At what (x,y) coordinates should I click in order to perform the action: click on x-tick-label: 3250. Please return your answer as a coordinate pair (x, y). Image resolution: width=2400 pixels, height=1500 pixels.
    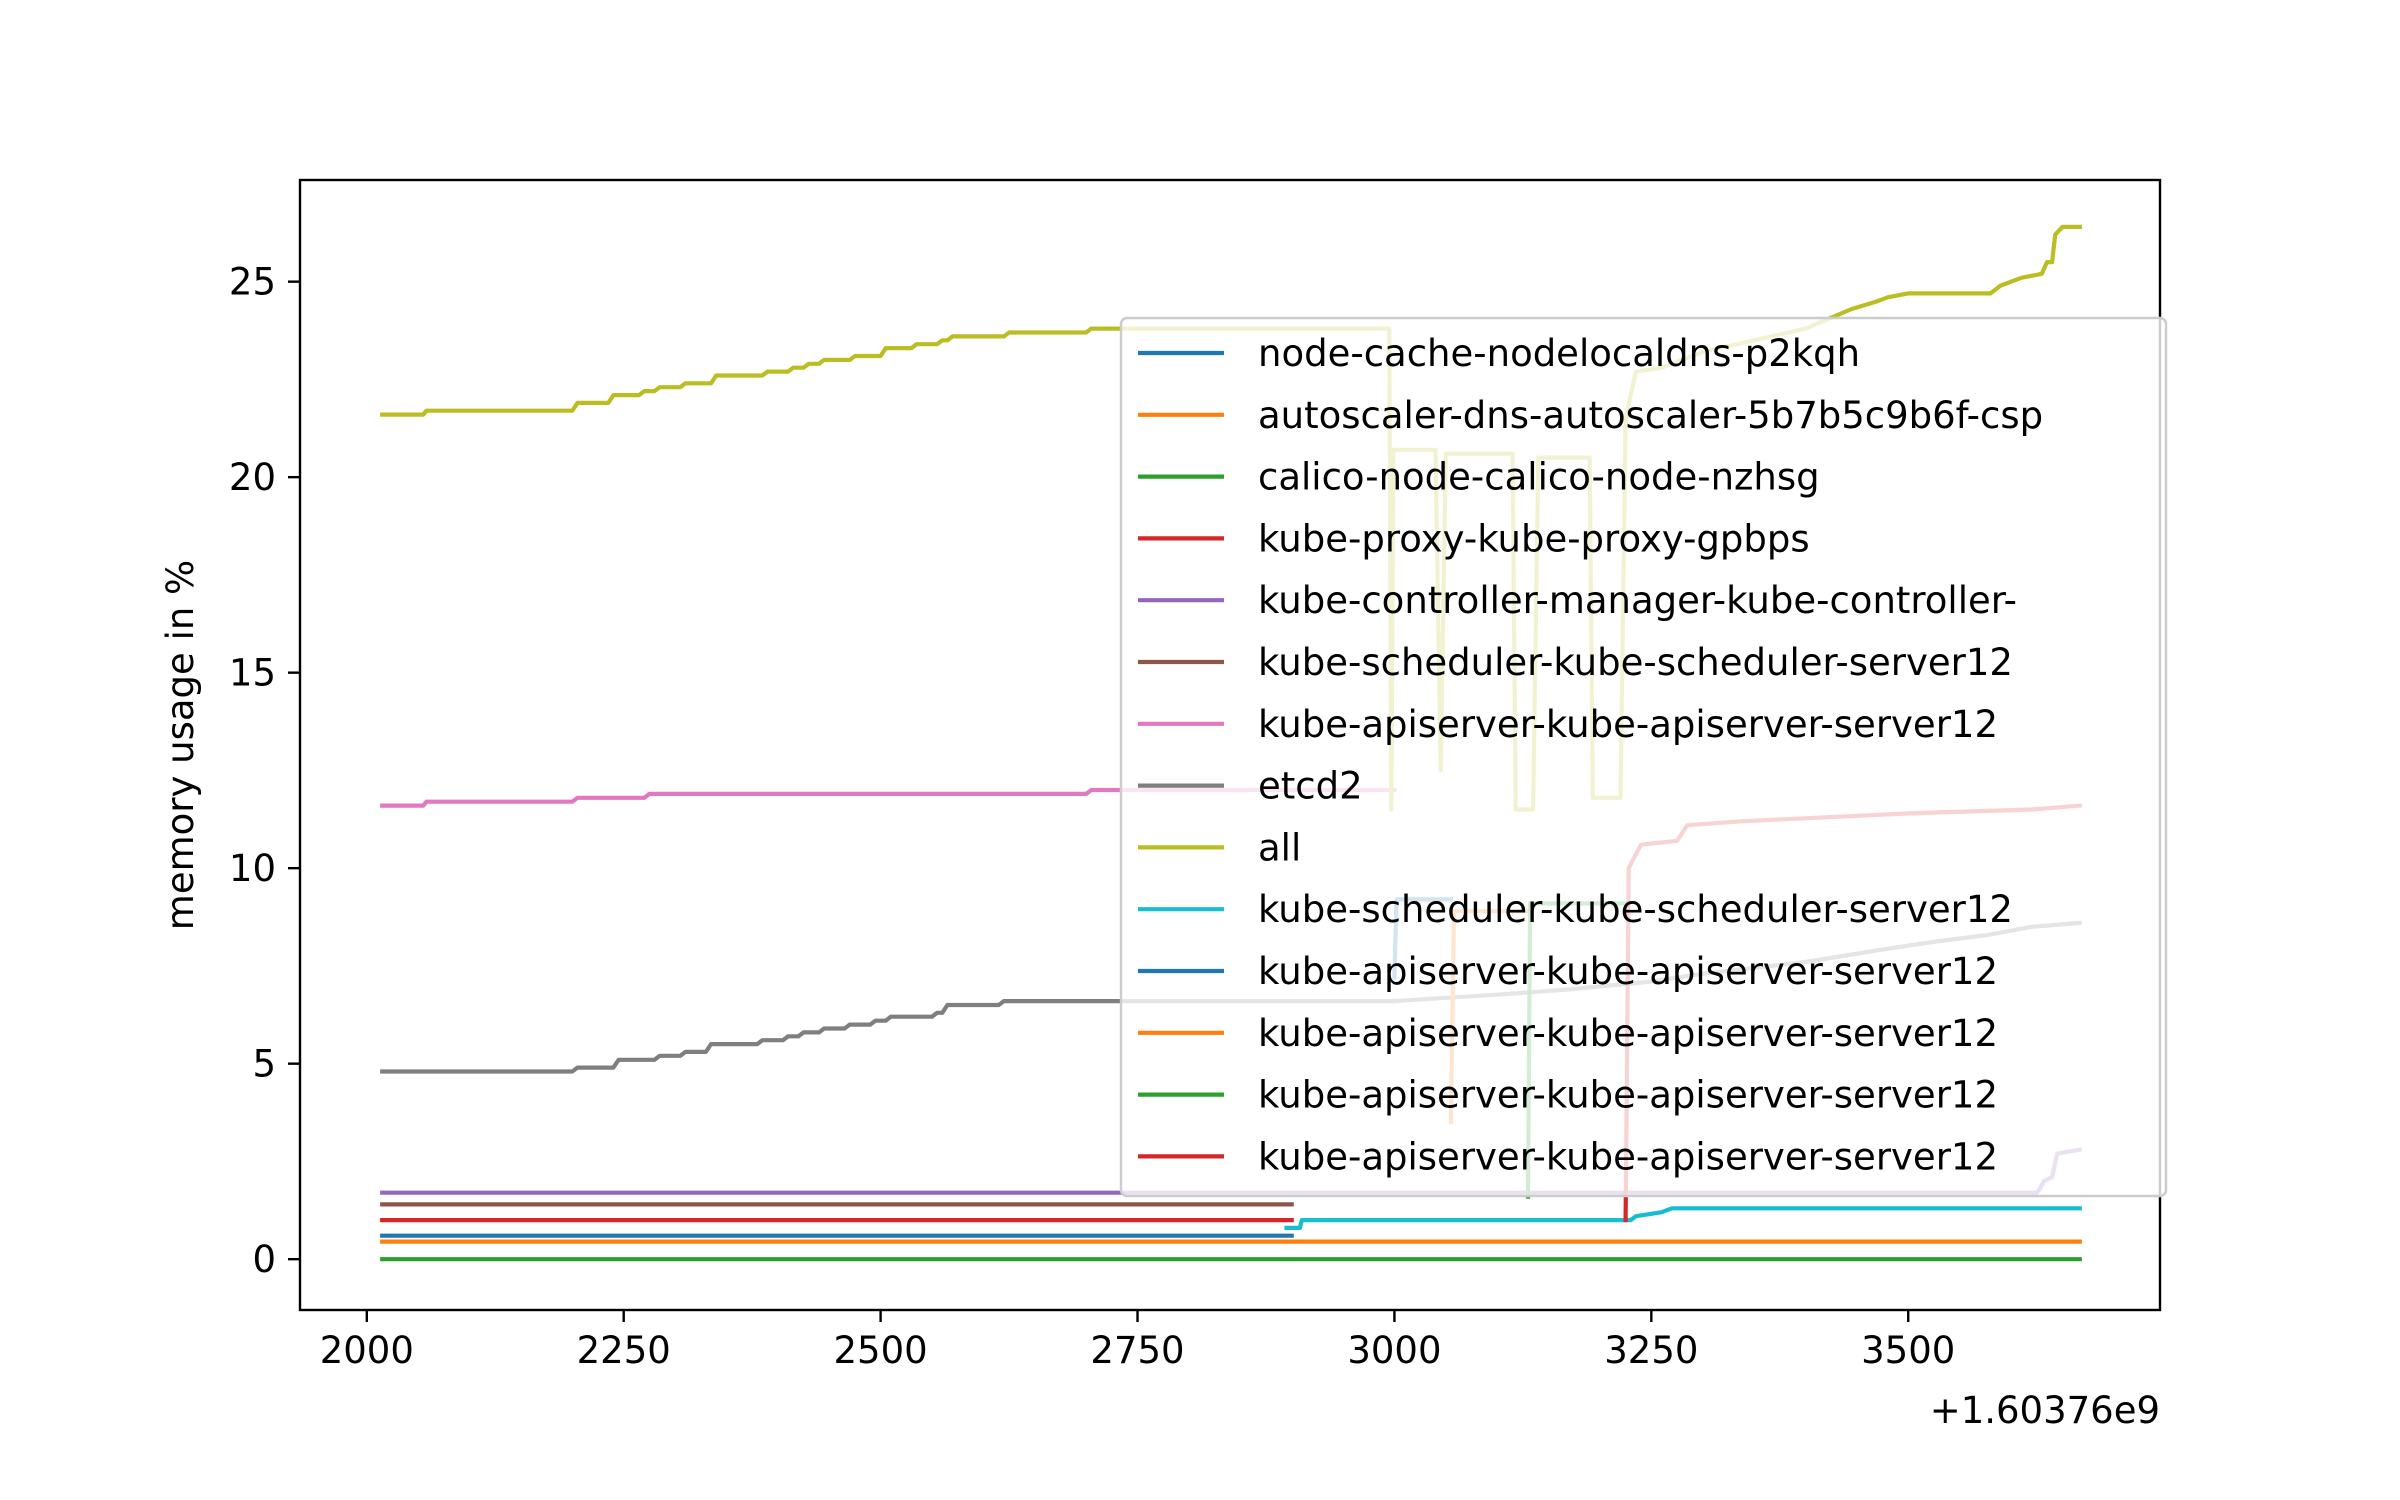
    Looking at the image, I should click on (1651, 1350).